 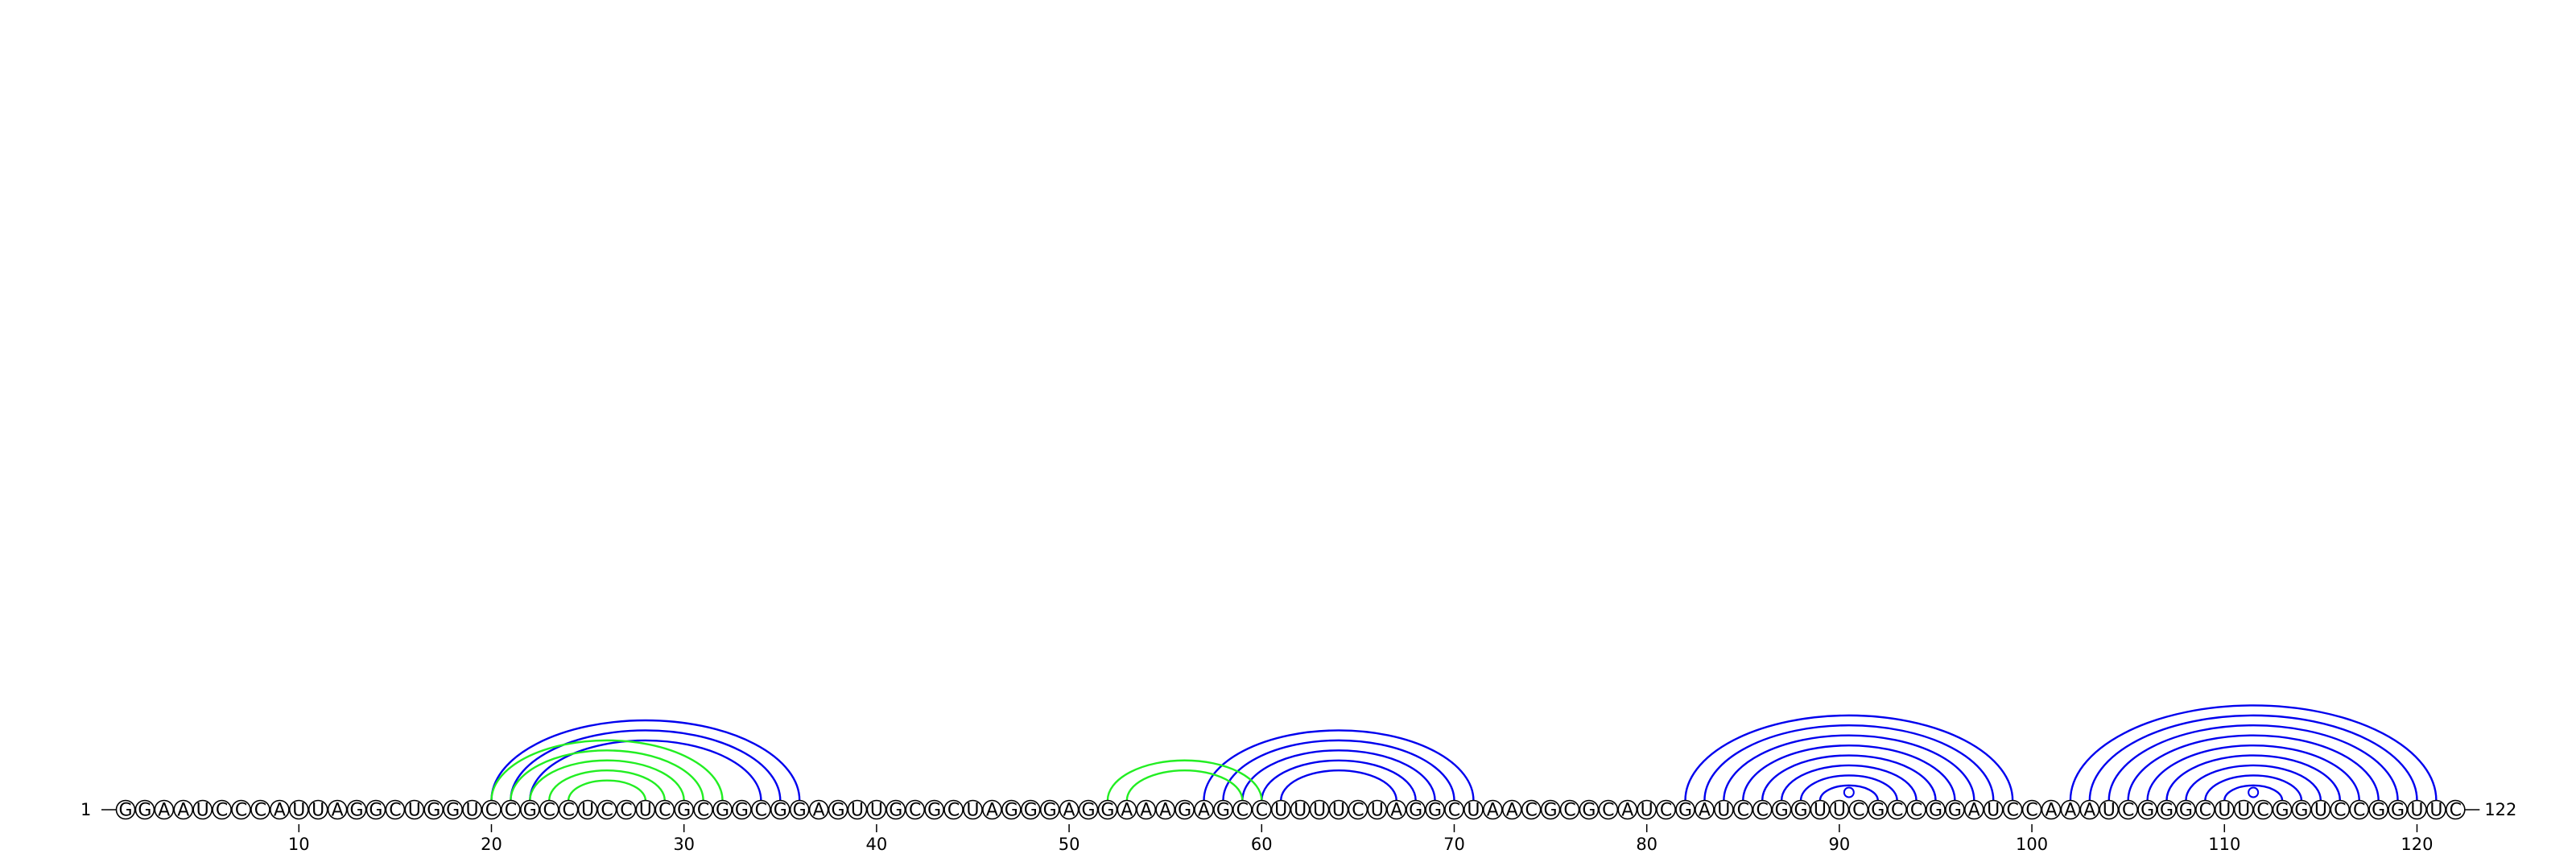 I want to click on tick-label: 30, so click(x=684, y=845).